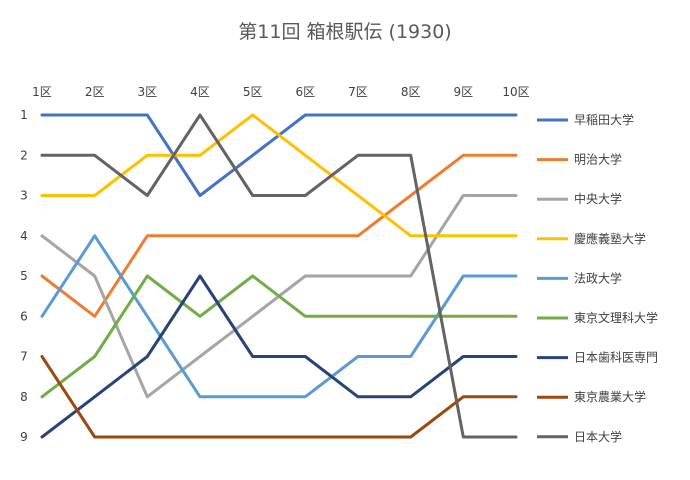 This screenshot has width=690, height=480. Describe the element at coordinates (24, 196) in the screenshot. I see `y-tick-label: 3` at that location.